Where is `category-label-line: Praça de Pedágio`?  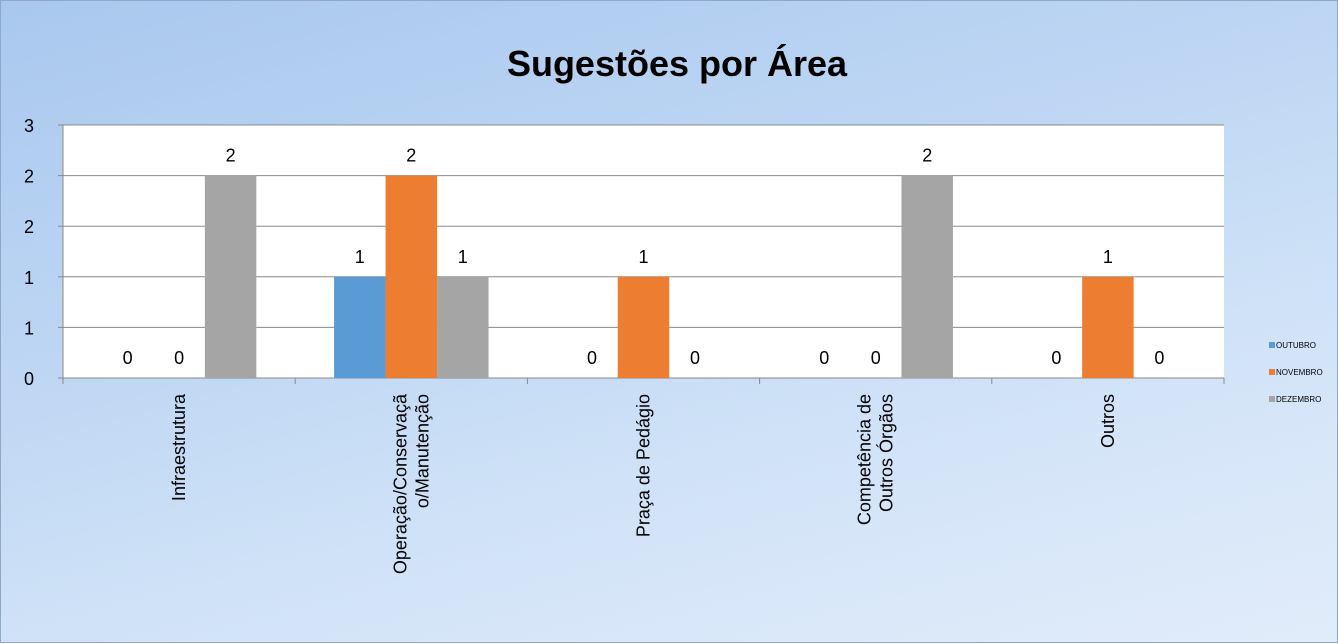 category-label-line: Praça de Pedágio is located at coordinates (644, 465).